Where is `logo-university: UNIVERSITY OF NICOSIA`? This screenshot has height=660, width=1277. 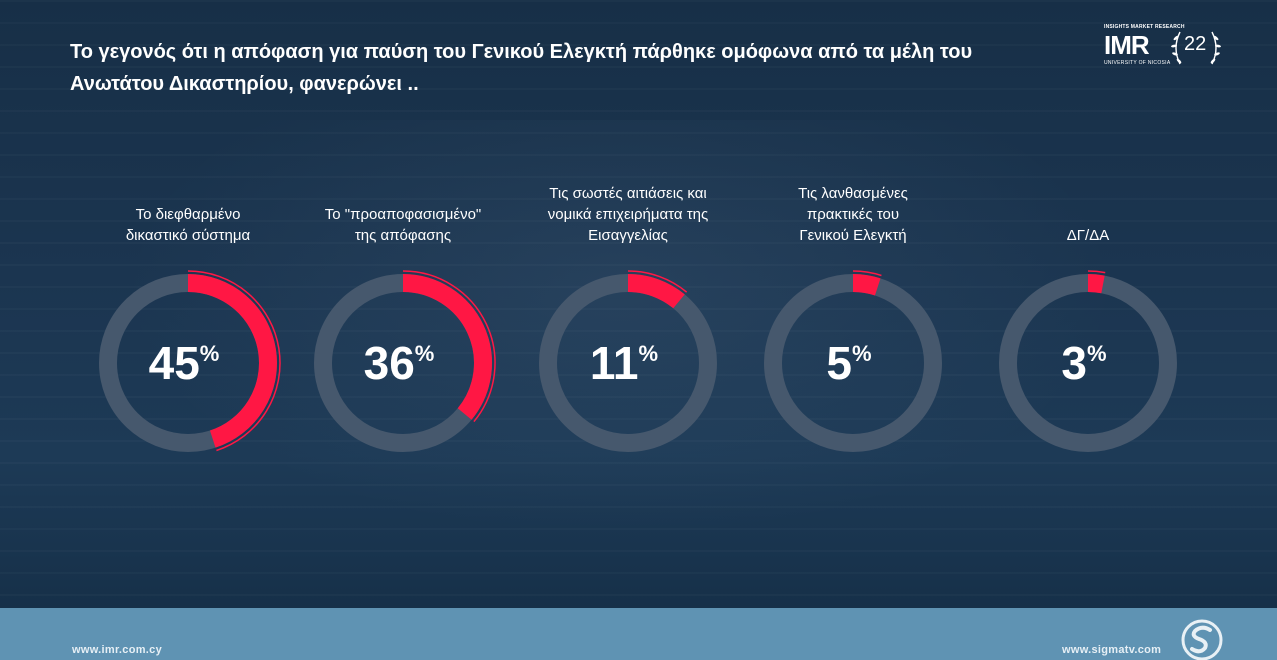 logo-university: UNIVERSITY OF NICOSIA is located at coordinates (1137, 63).